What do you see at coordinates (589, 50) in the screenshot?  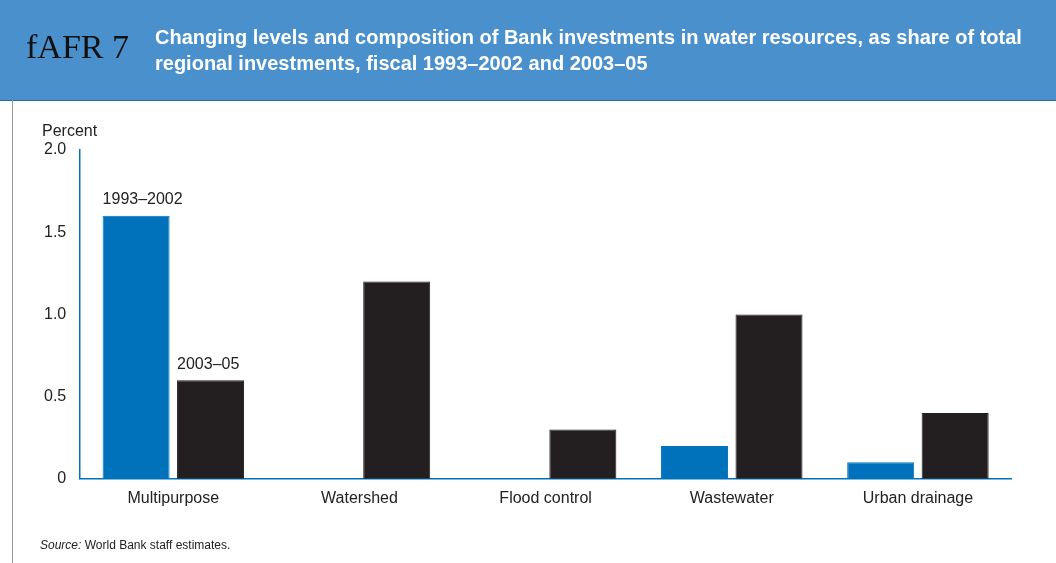 I see `chart-title: Changing levels and composition of Bank investments in water resources, as share of total regional investments, fiscal 1993–2002 and 2003–05` at bounding box center [589, 50].